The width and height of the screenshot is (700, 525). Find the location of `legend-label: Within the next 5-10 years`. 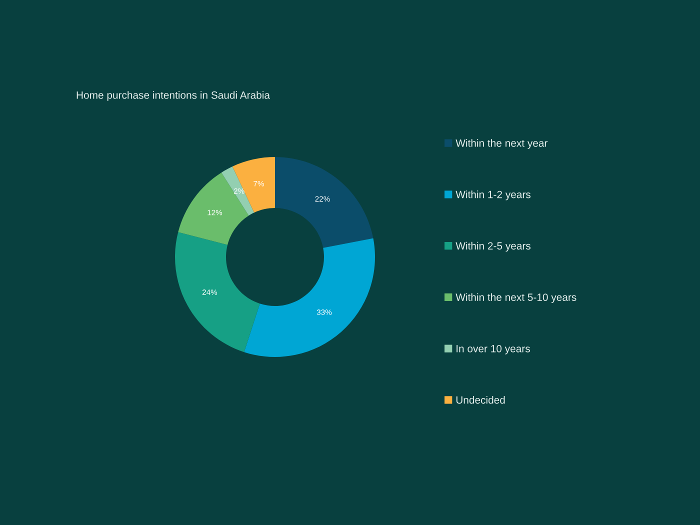

legend-label: Within the next 5-10 years is located at coordinates (516, 298).